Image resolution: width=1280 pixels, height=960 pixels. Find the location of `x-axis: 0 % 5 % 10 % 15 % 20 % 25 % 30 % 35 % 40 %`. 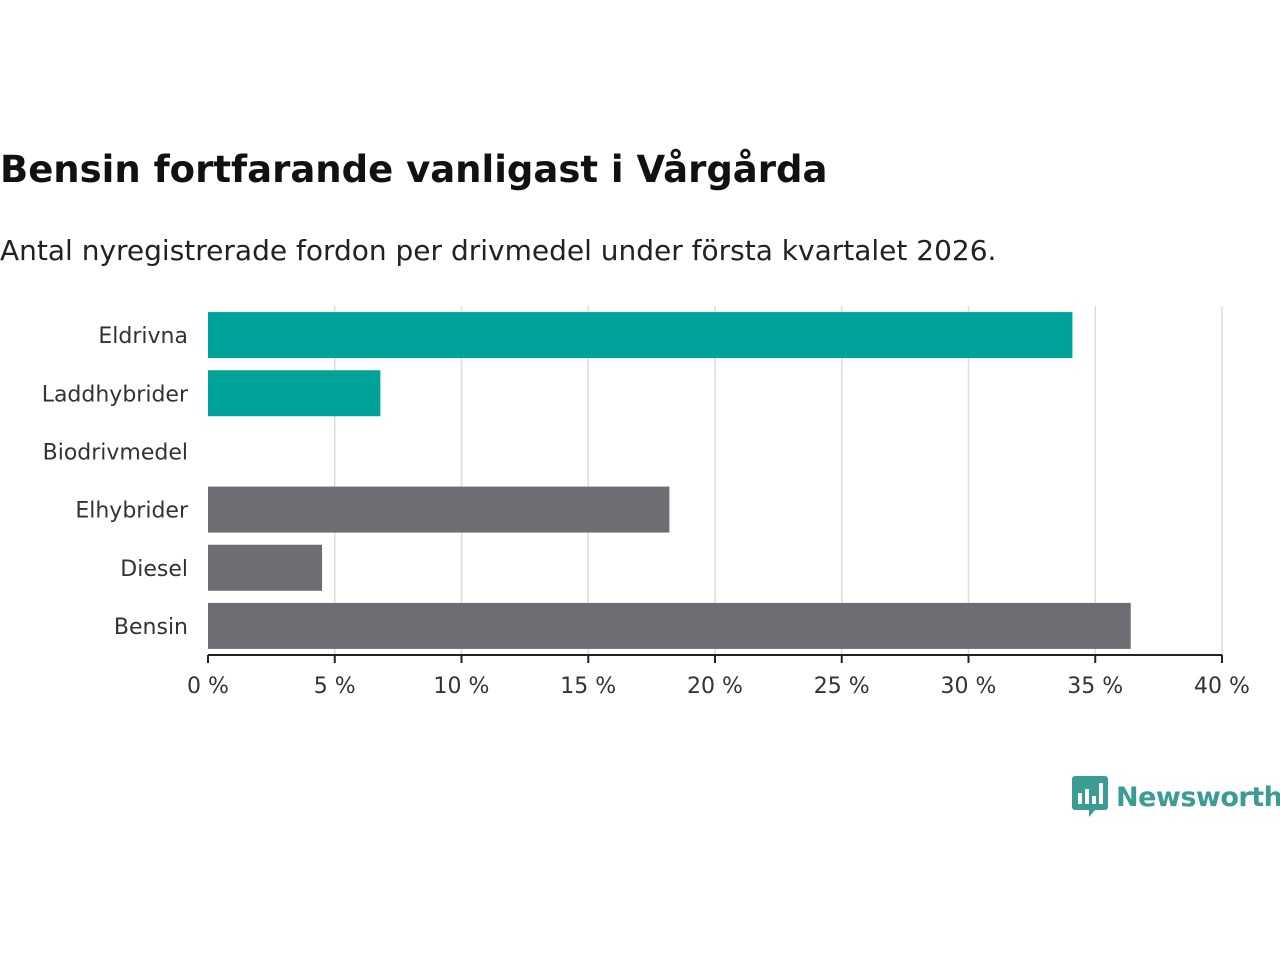

x-axis: 0 % 5 % 10 % 15 % 20 % 25 % 30 % 35 % 40 % is located at coordinates (718, 676).